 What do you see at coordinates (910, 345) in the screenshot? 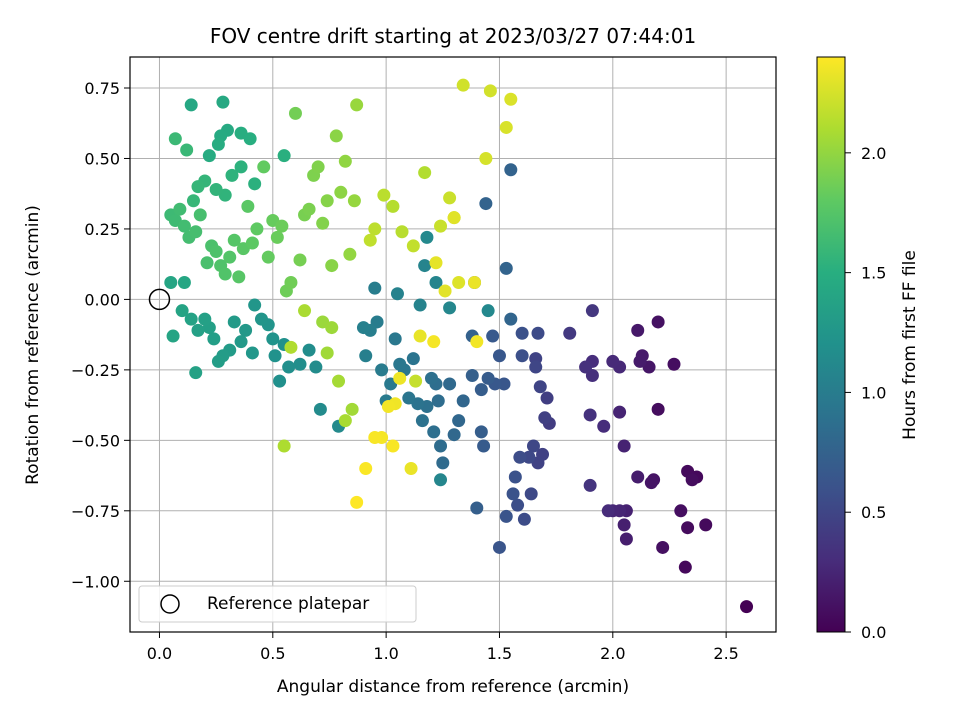
I see `colorbar-label: Hours from first FF file` at bounding box center [910, 345].